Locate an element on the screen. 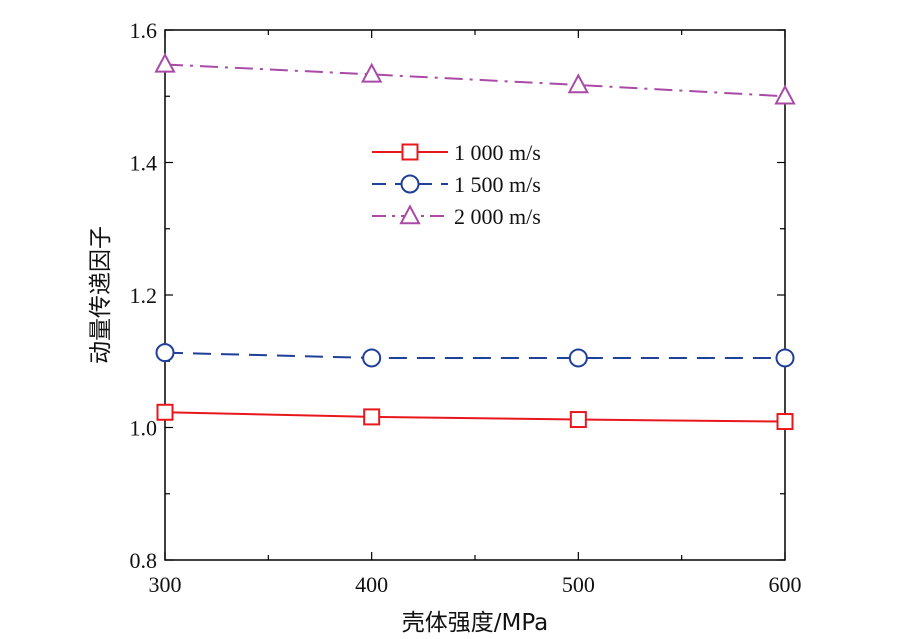 This screenshot has width=900, height=639. legend-item: 2 000 m/s is located at coordinates (456, 216).